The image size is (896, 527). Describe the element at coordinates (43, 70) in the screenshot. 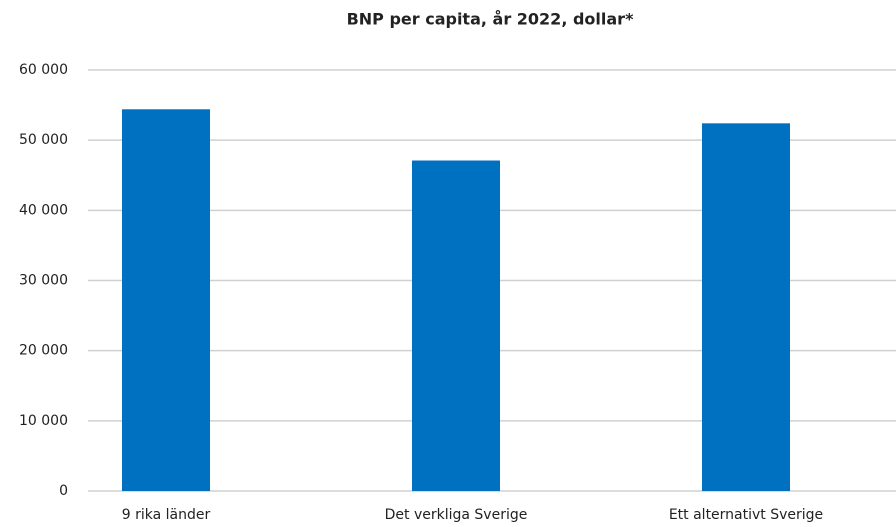

I see `y-tick-label: 60 000` at that location.